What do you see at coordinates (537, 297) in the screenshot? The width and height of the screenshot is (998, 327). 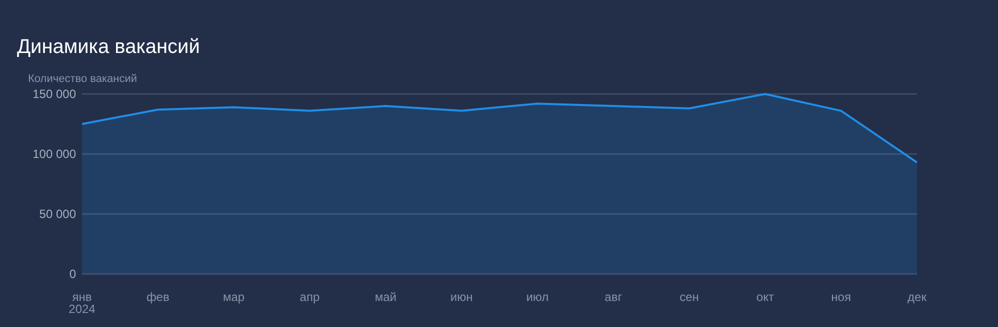 I see `x-tick-label: июл` at bounding box center [537, 297].